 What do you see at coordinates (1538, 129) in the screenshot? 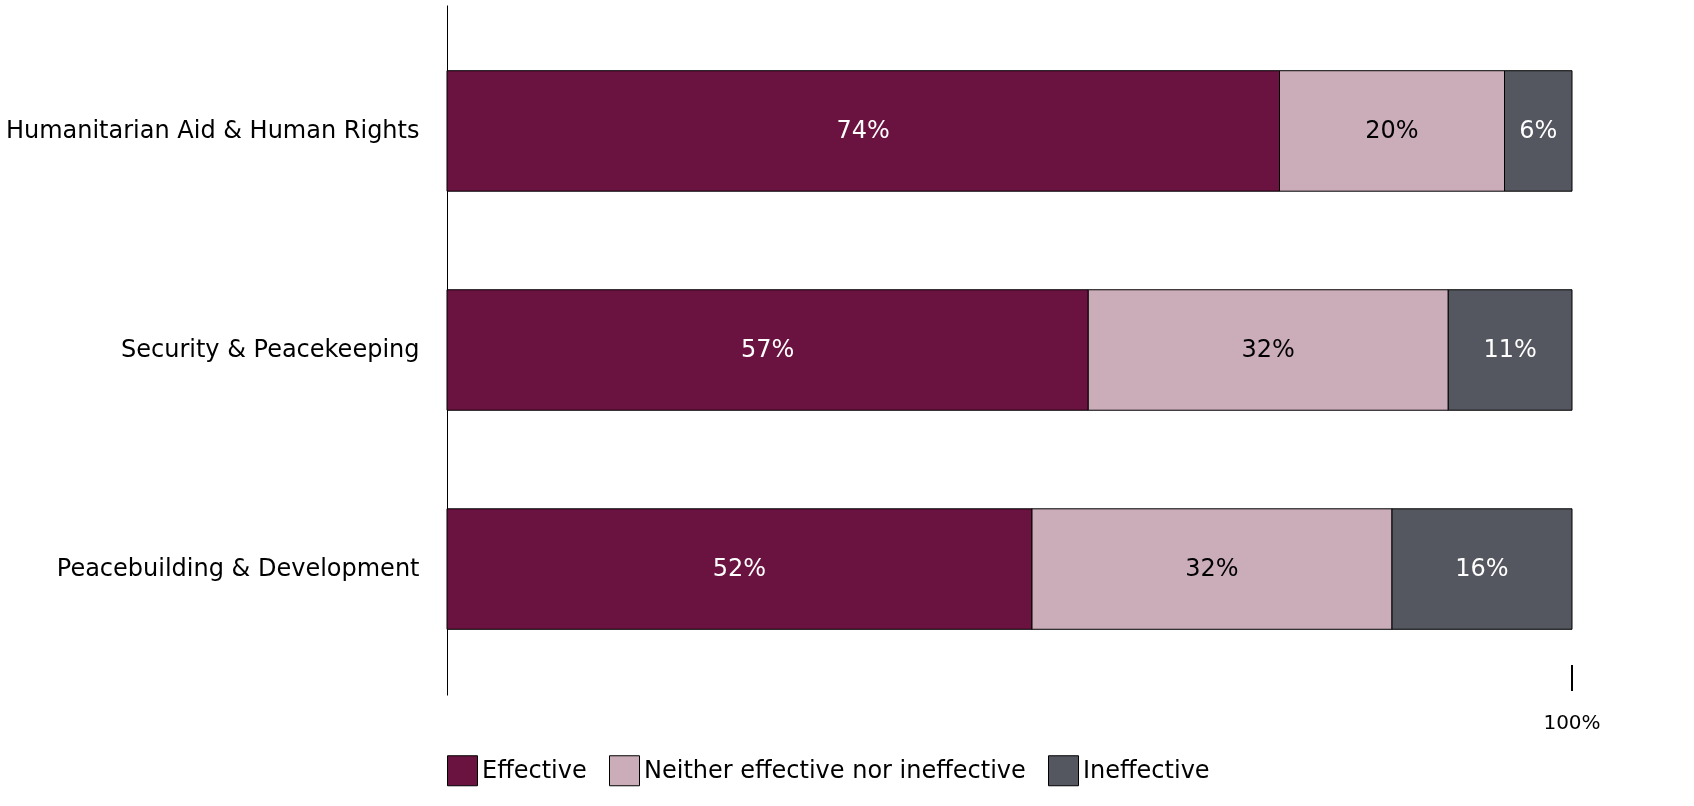
I see `data-label: 6%` at bounding box center [1538, 129].